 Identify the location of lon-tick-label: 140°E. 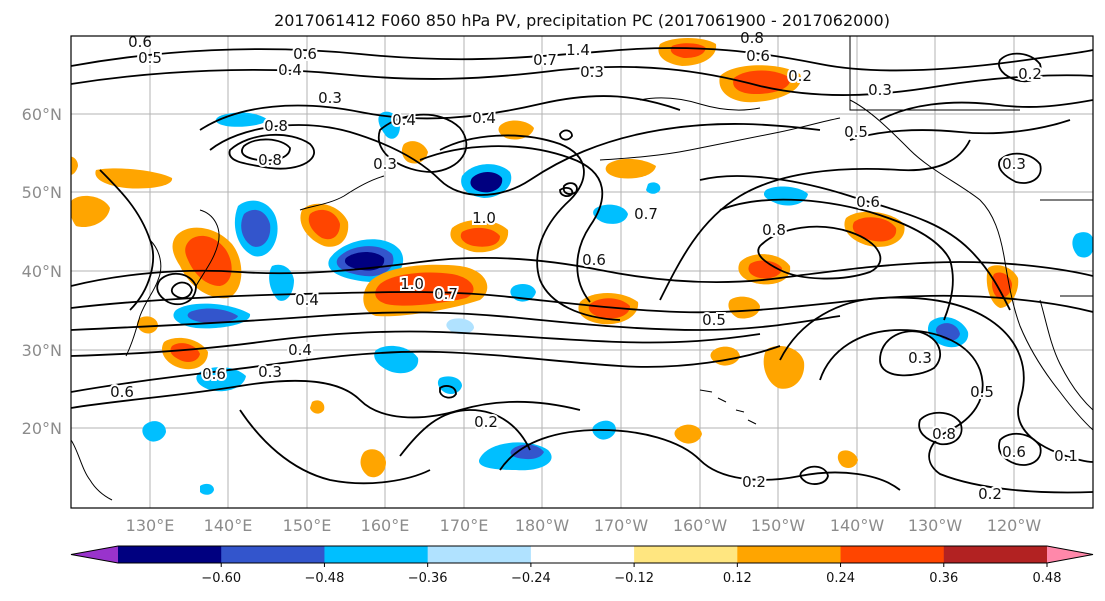
(228, 525).